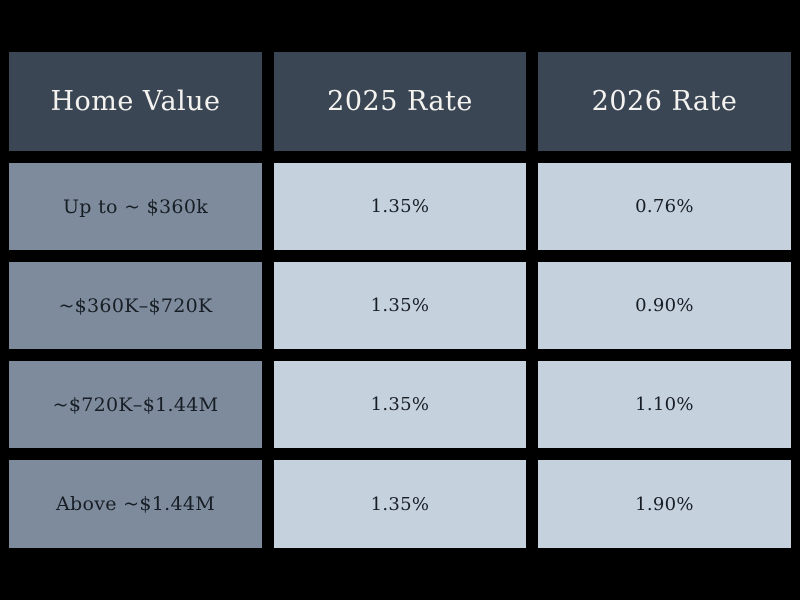 The width and height of the screenshot is (800, 600). What do you see at coordinates (400, 404) in the screenshot?
I see `rate-2025-tier-3: 1.35%` at bounding box center [400, 404].